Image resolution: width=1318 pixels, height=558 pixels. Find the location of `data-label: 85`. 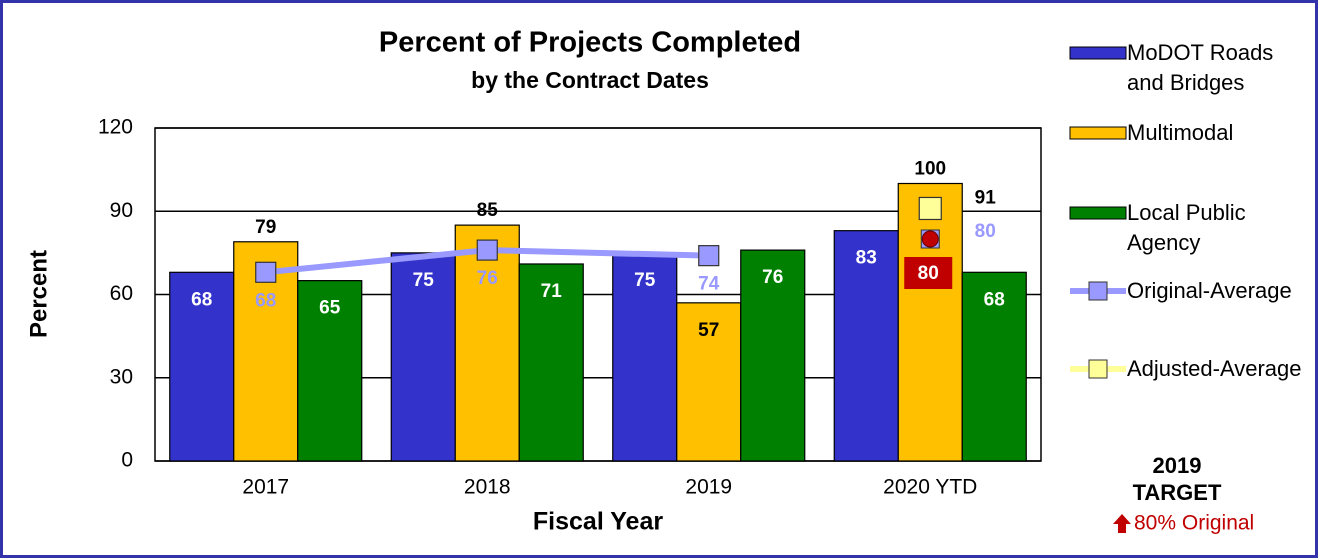

data-label: 85 is located at coordinates (488, 210).